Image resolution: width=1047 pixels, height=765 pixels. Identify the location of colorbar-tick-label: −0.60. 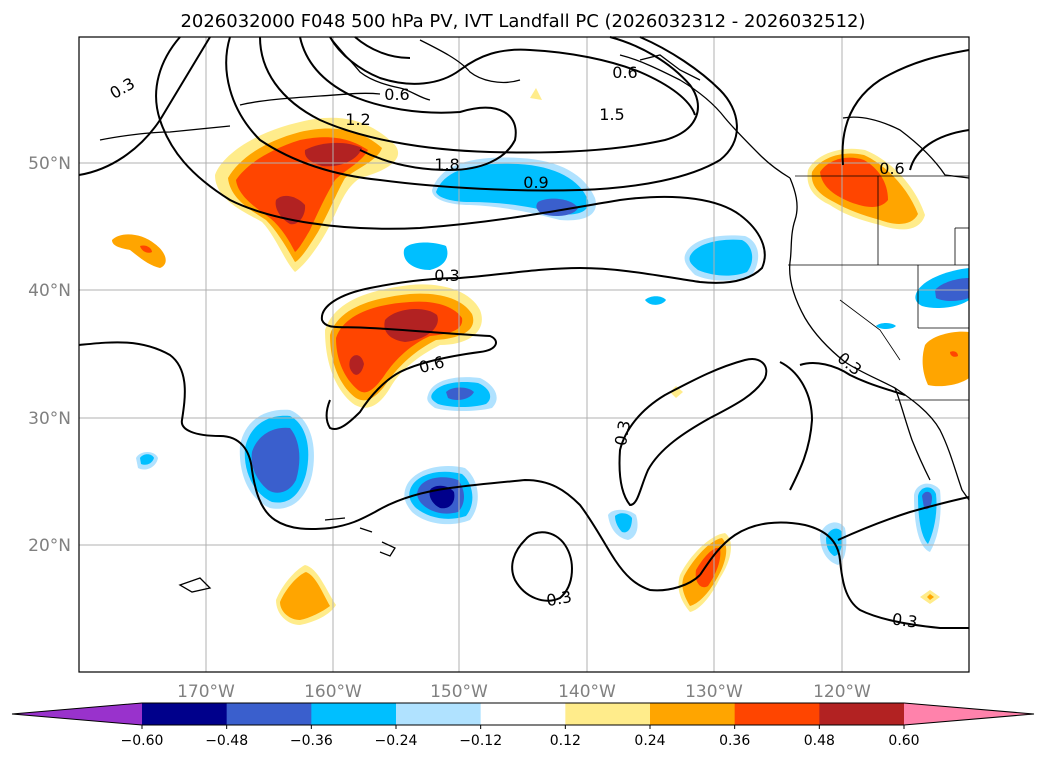
(142, 741).